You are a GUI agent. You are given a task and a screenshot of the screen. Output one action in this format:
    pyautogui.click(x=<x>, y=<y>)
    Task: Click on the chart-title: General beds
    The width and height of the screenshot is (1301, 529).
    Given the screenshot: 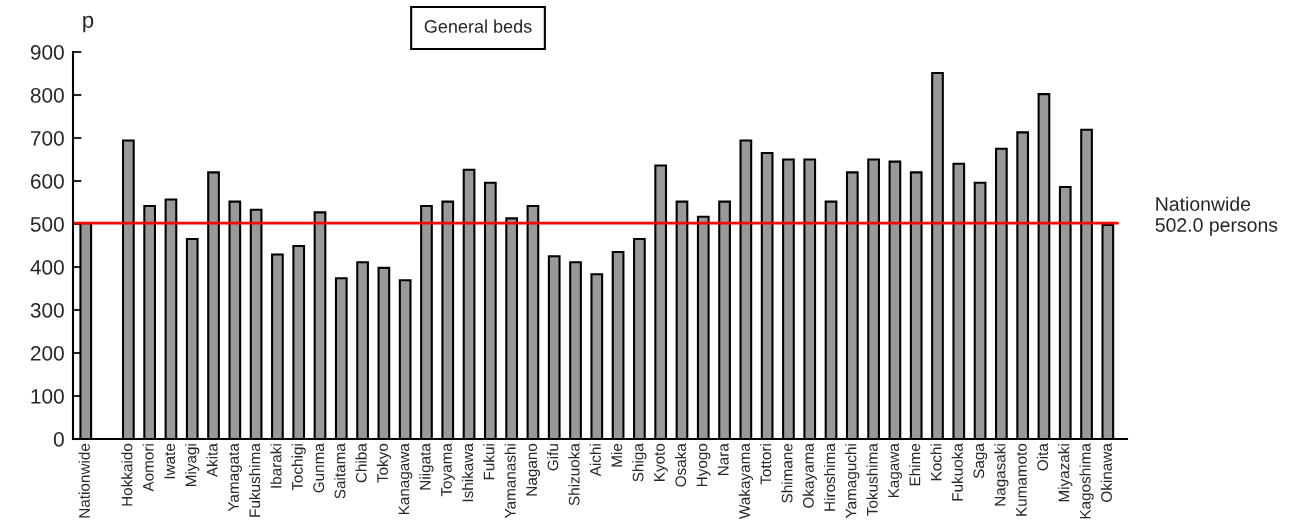 What is the action you would take?
    pyautogui.click(x=478, y=26)
    